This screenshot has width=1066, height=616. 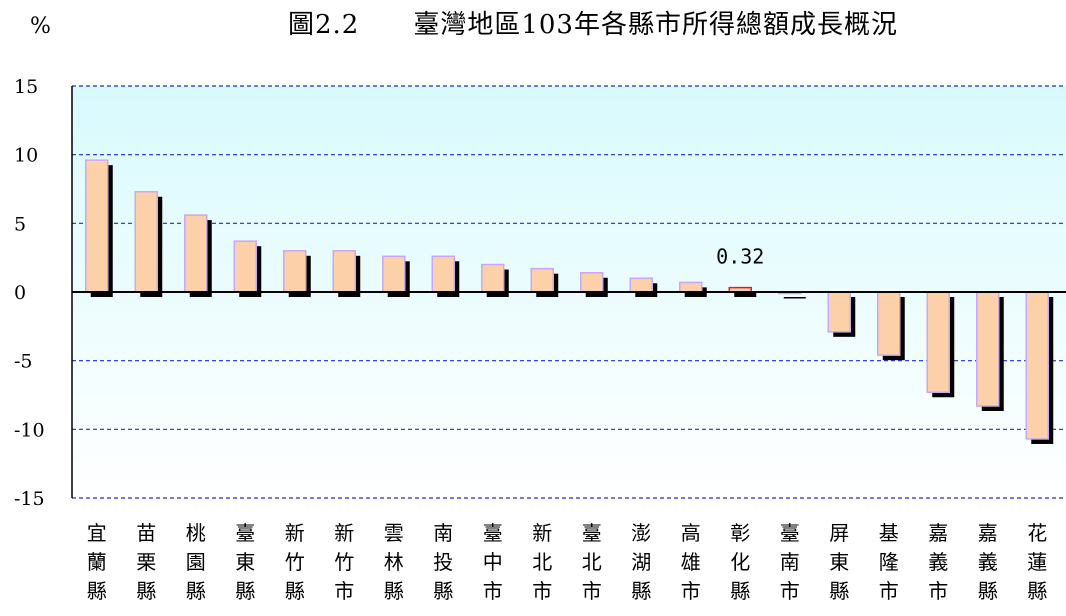 What do you see at coordinates (26, 87) in the screenshot?
I see `y-tick-label: 15` at bounding box center [26, 87].